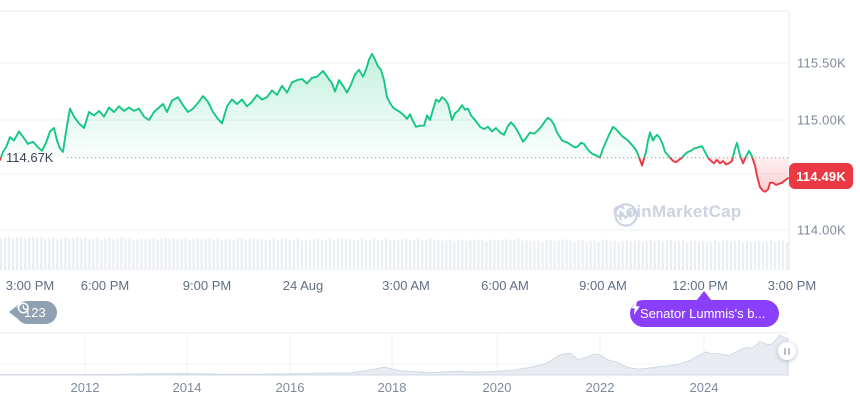 This screenshot has width=860, height=401. I want to click on time-tick-label: 3:00 AM, so click(406, 285).